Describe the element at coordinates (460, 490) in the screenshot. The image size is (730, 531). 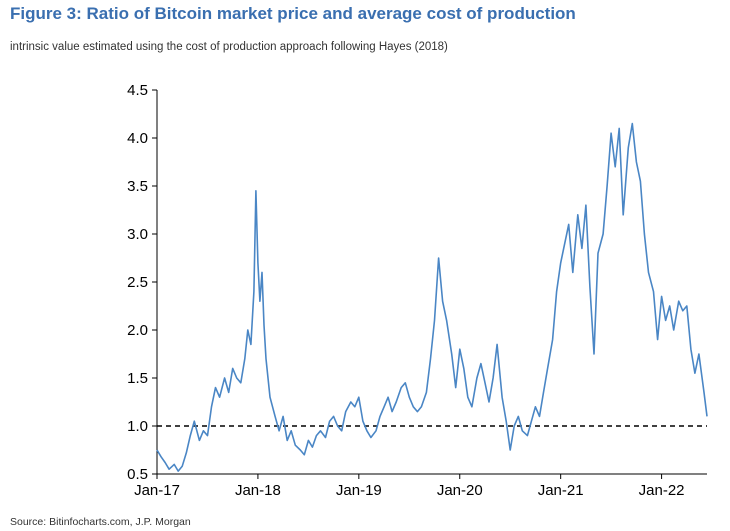
I see `x-tick-label: Jan-20` at that location.